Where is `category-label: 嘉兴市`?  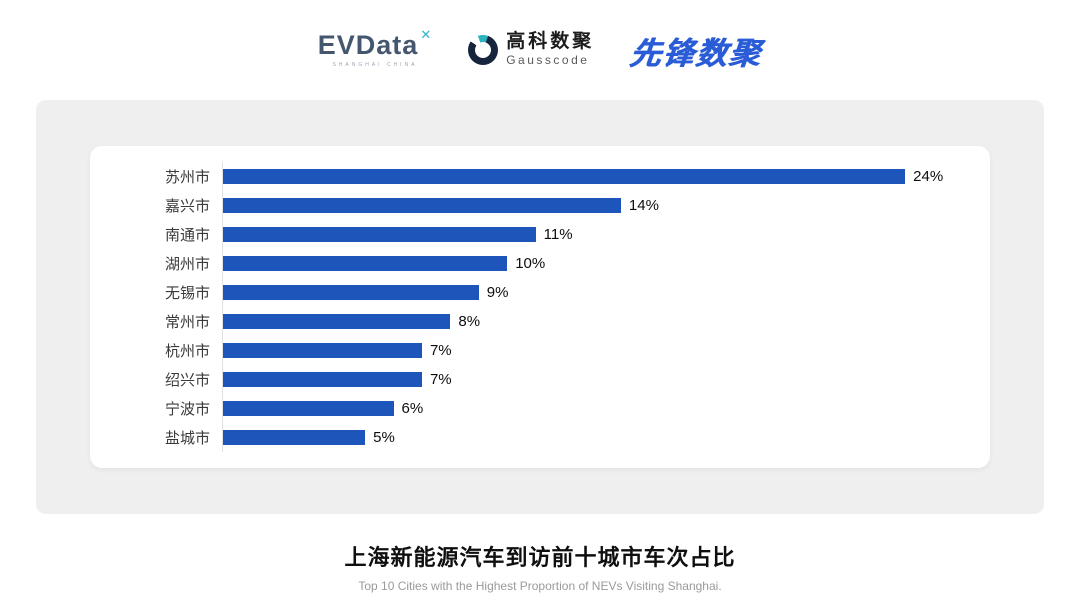 category-label: 嘉兴市 is located at coordinates (187, 206).